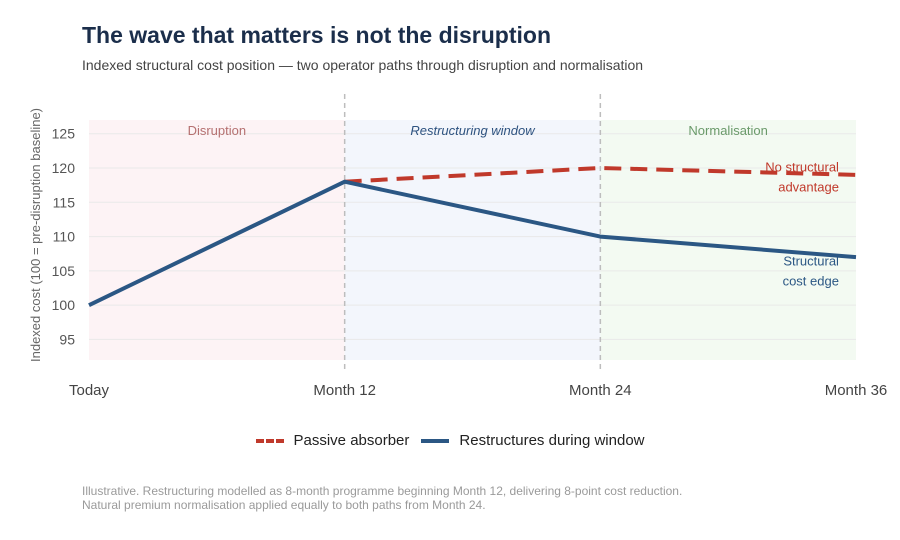  I want to click on y-tick-label-1: 100, so click(64, 305).